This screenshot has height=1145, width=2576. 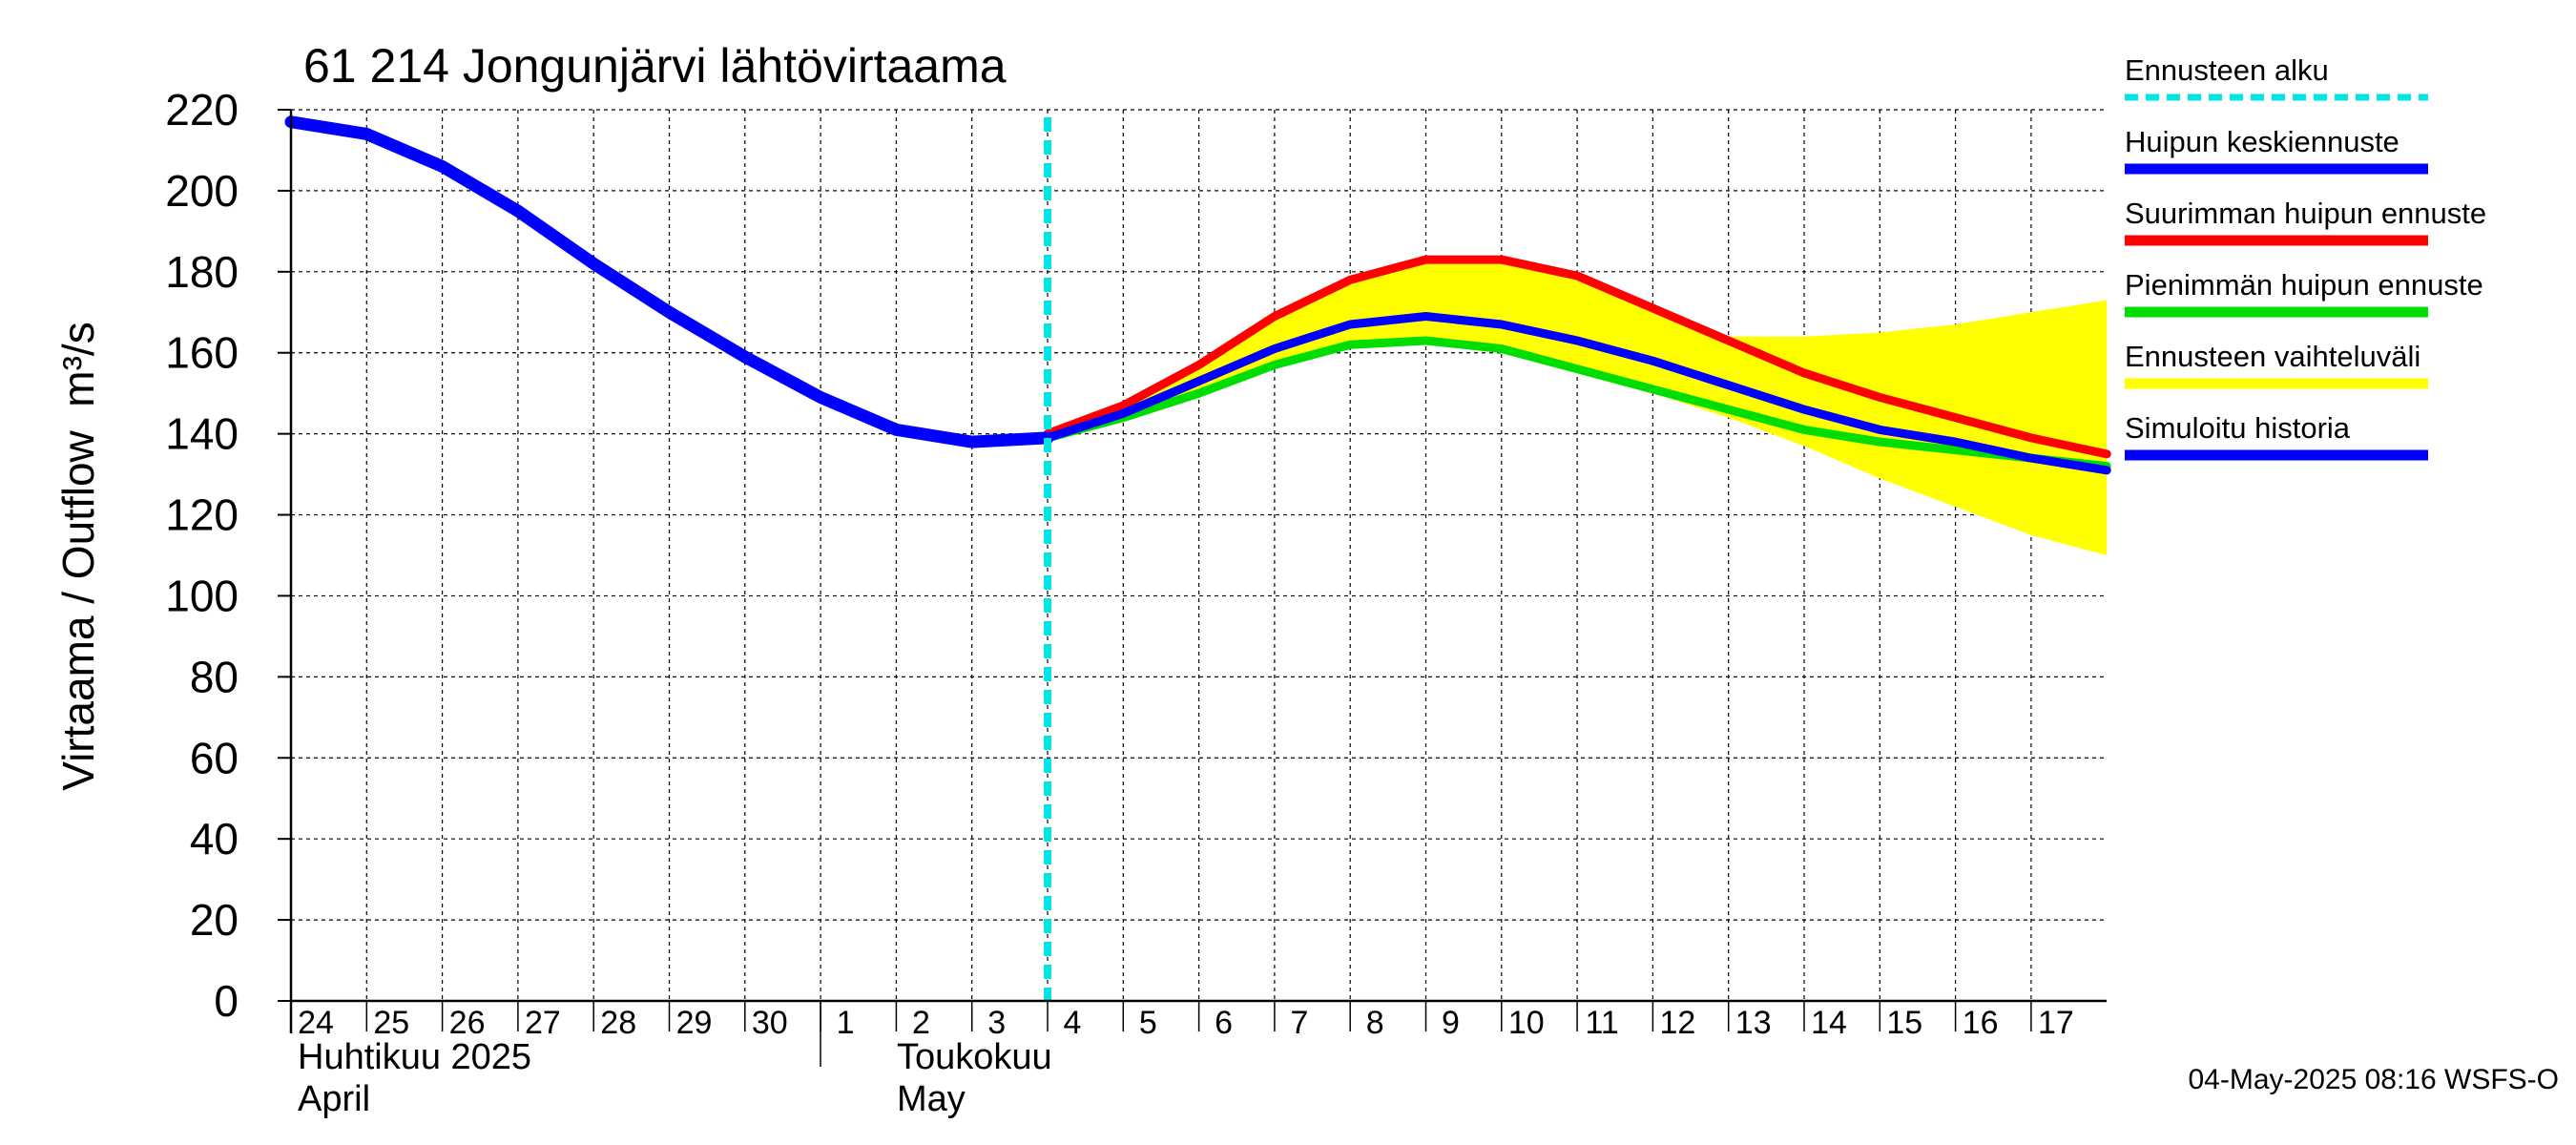 What do you see at coordinates (655, 66) in the screenshot?
I see `chart-title: 61 214 Jongunjärvi lähtövirtaama` at bounding box center [655, 66].